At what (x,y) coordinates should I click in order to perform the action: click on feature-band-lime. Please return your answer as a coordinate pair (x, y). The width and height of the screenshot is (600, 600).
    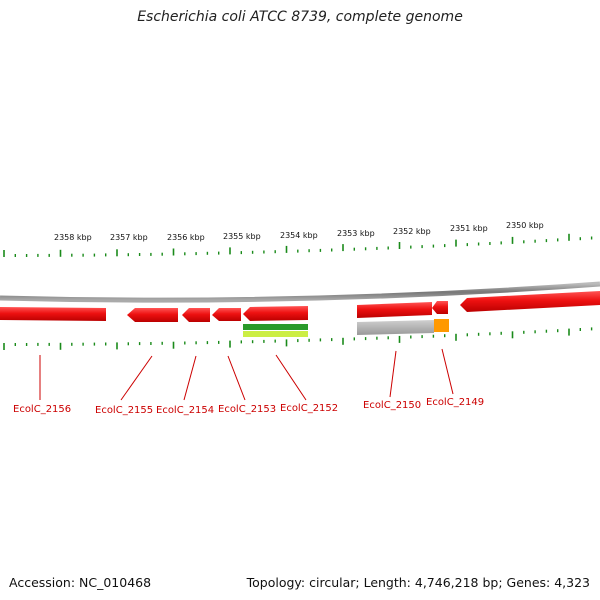
    Looking at the image, I should click on (275, 334).